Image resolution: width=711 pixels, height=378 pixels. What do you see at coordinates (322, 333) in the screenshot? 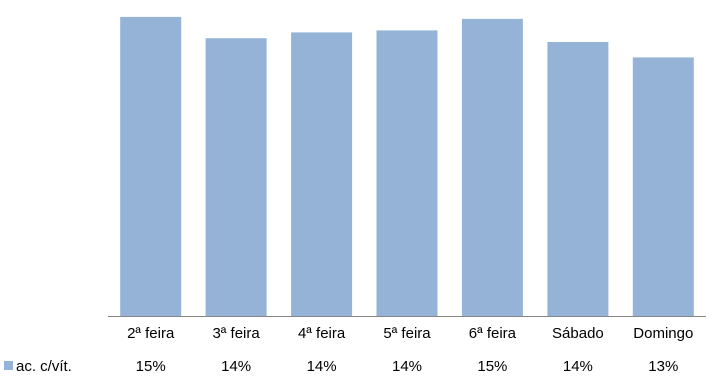
I see `x-tick-label: 4ª feira` at bounding box center [322, 333].